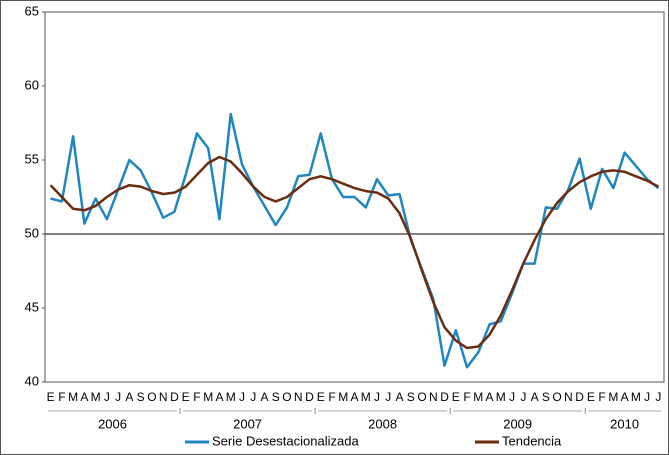  Describe the element at coordinates (32, 10) in the screenshot. I see `y-tick-label: 65` at that location.